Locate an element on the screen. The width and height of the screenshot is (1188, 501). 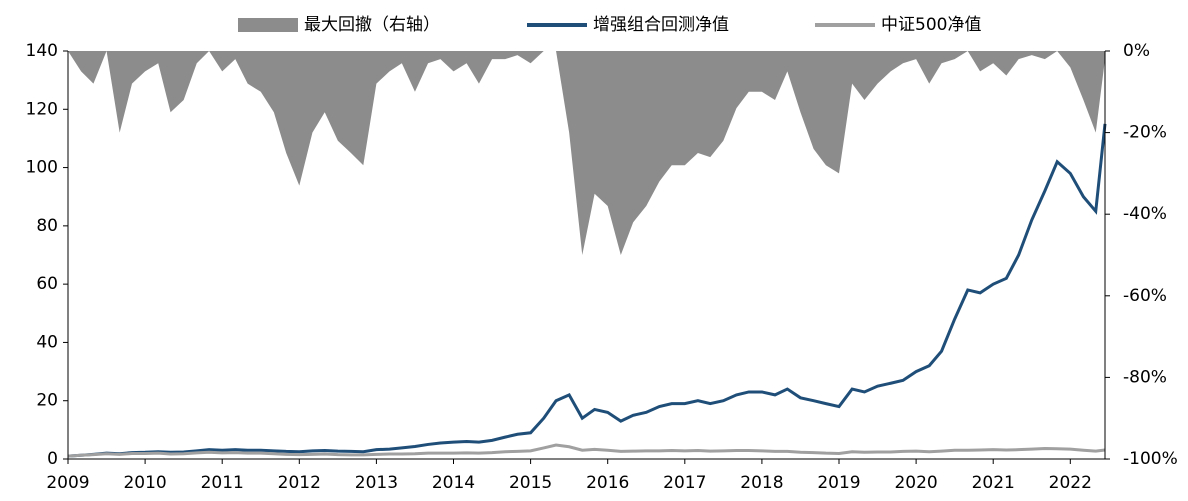
legend-swatch is located at coordinates (268, 25).